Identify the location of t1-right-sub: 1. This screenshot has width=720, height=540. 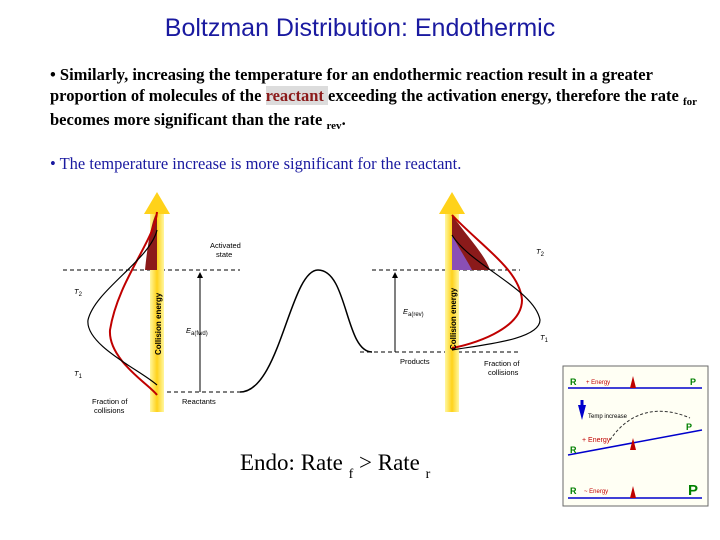
(547, 341).